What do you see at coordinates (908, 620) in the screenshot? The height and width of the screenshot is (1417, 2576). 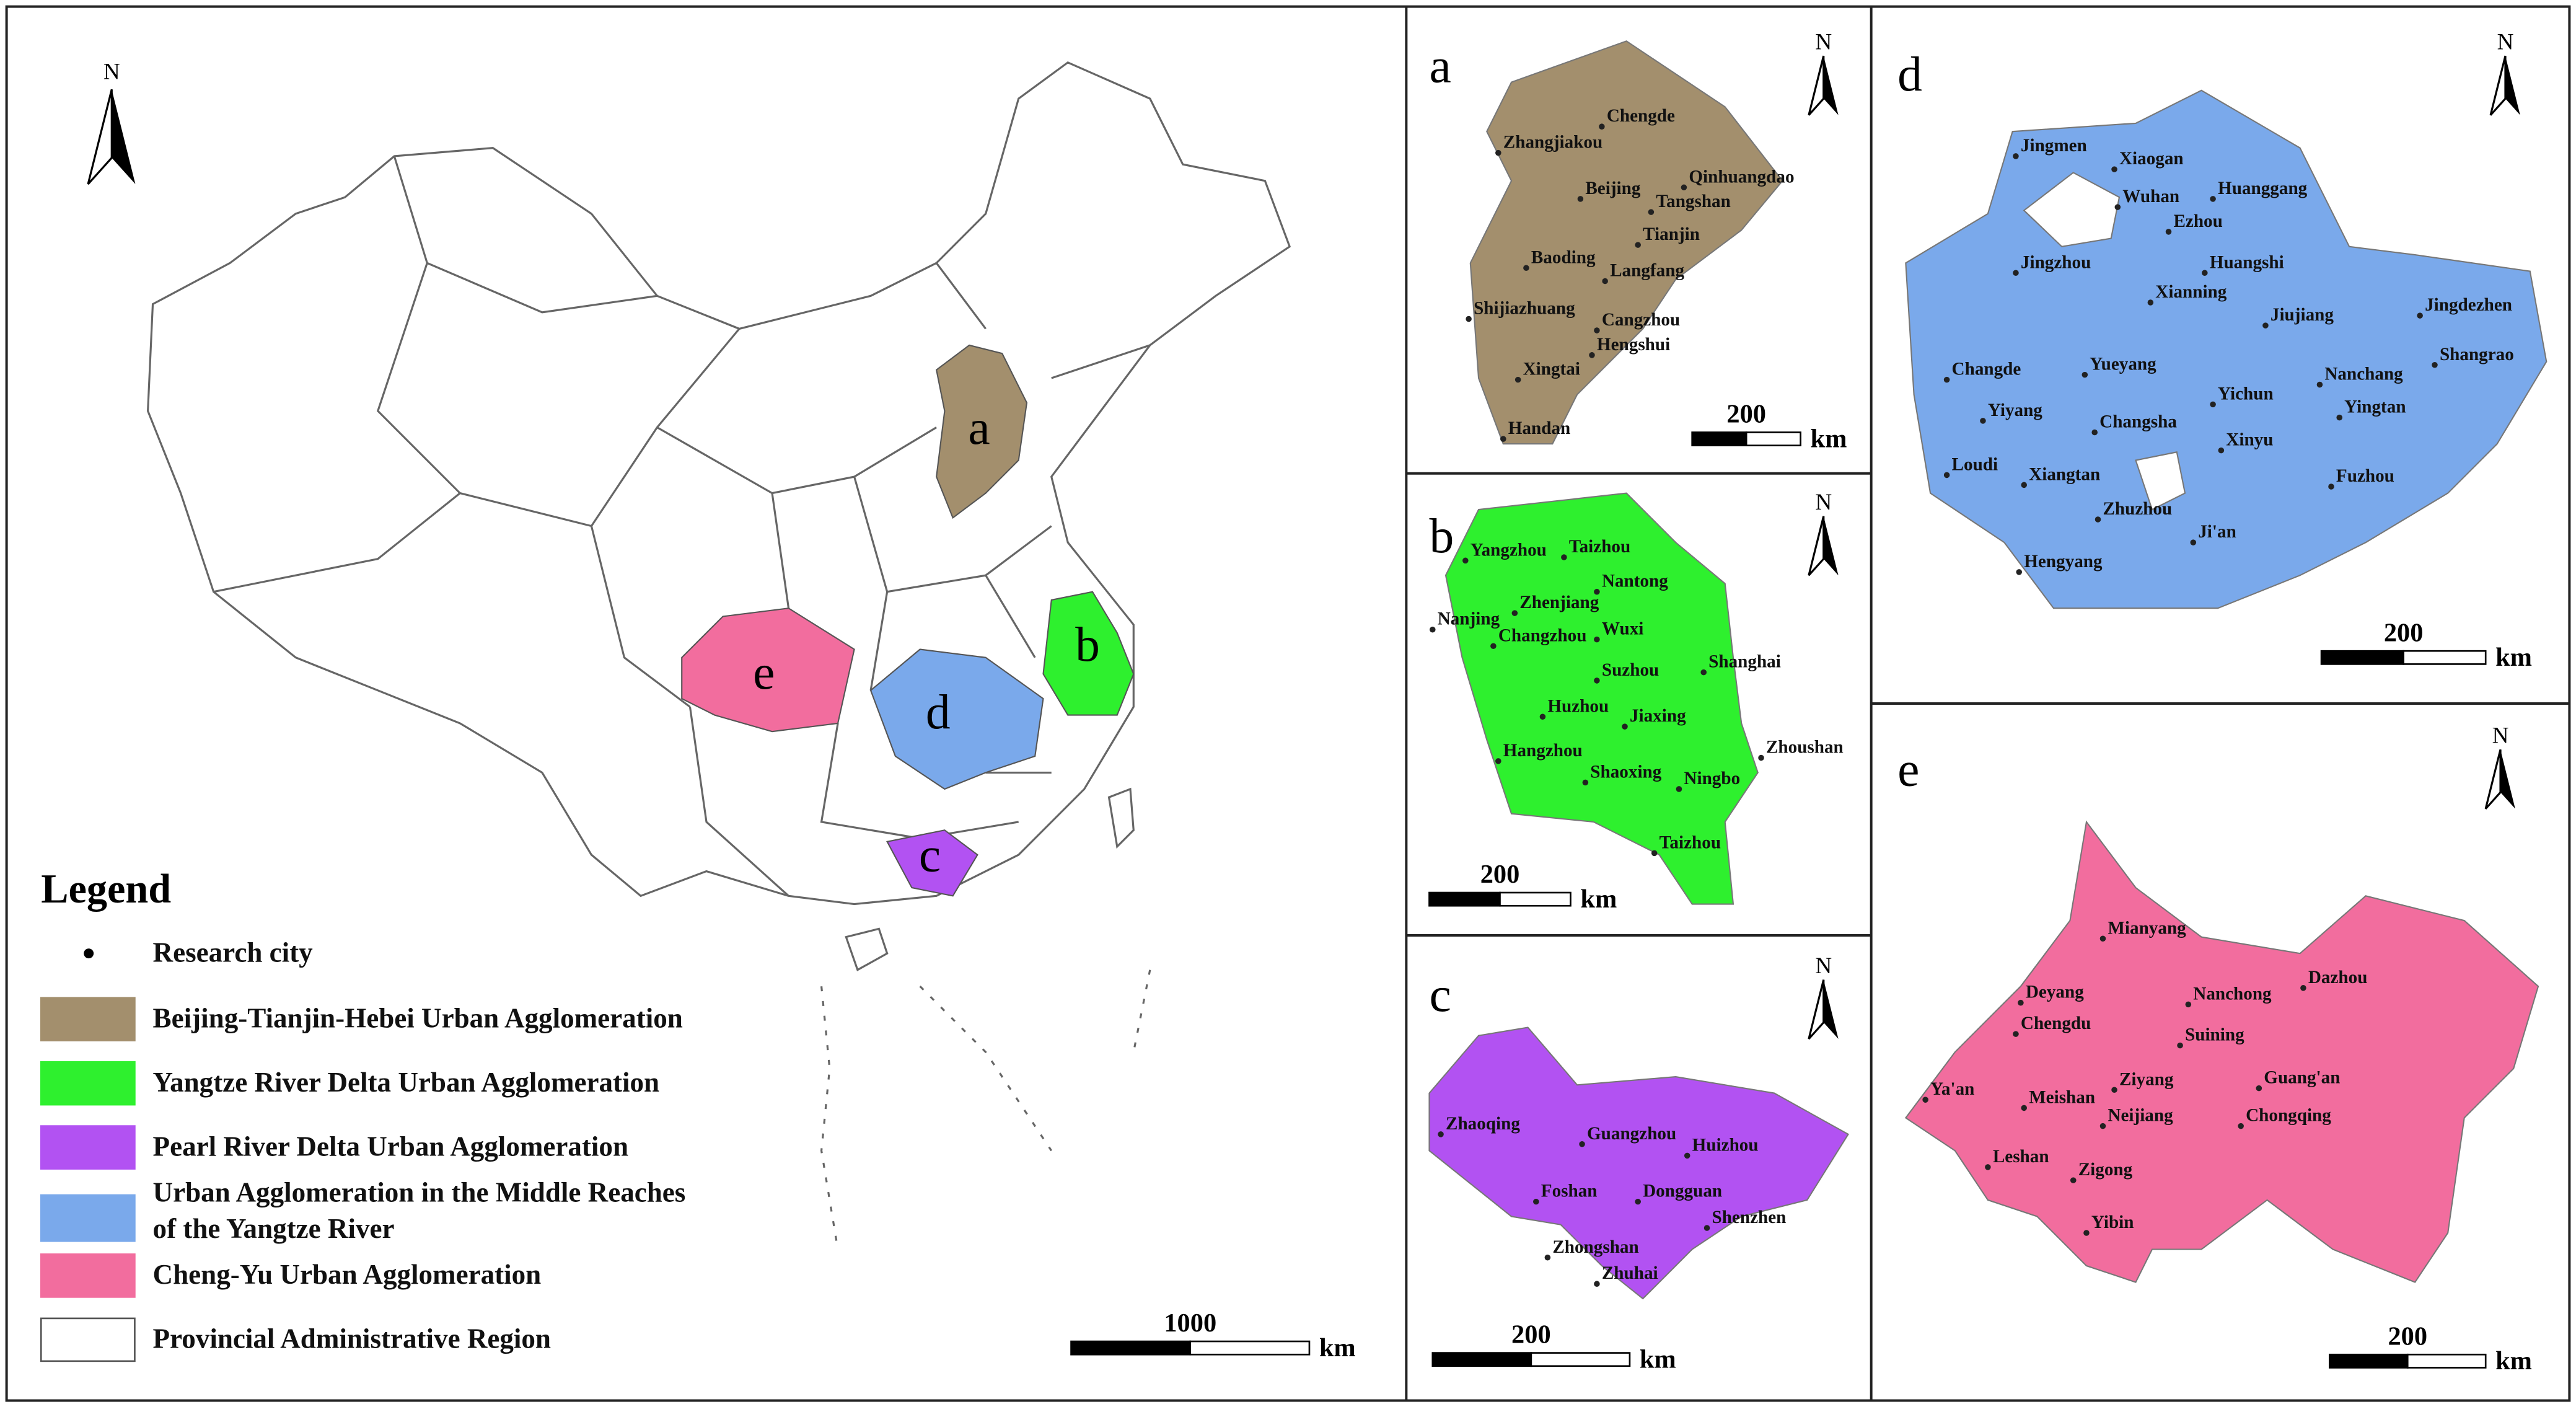 I see `agglomeration-shapes` at bounding box center [908, 620].